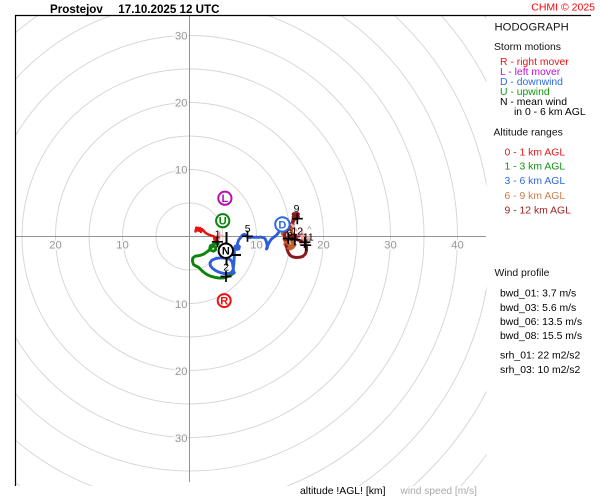 The height and width of the screenshot is (500, 600). What do you see at coordinates (297, 232) in the screenshot?
I see `svg-text: 12` at bounding box center [297, 232].